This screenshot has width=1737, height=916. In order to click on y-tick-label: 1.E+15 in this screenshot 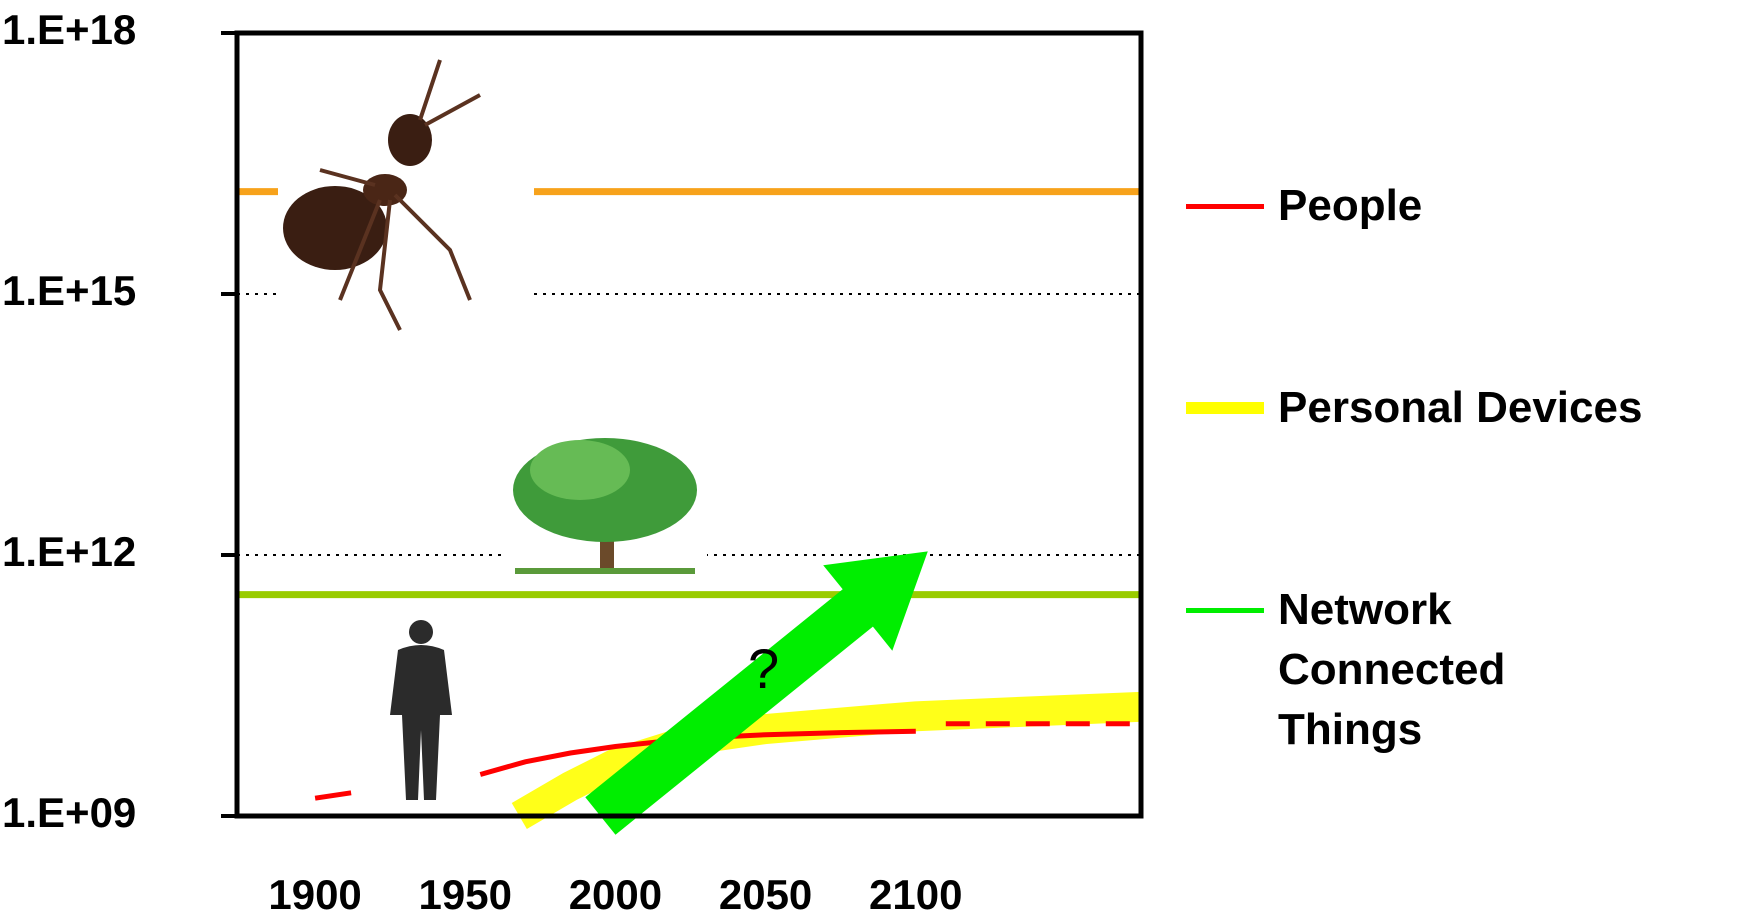, I will do `click(69, 290)`.